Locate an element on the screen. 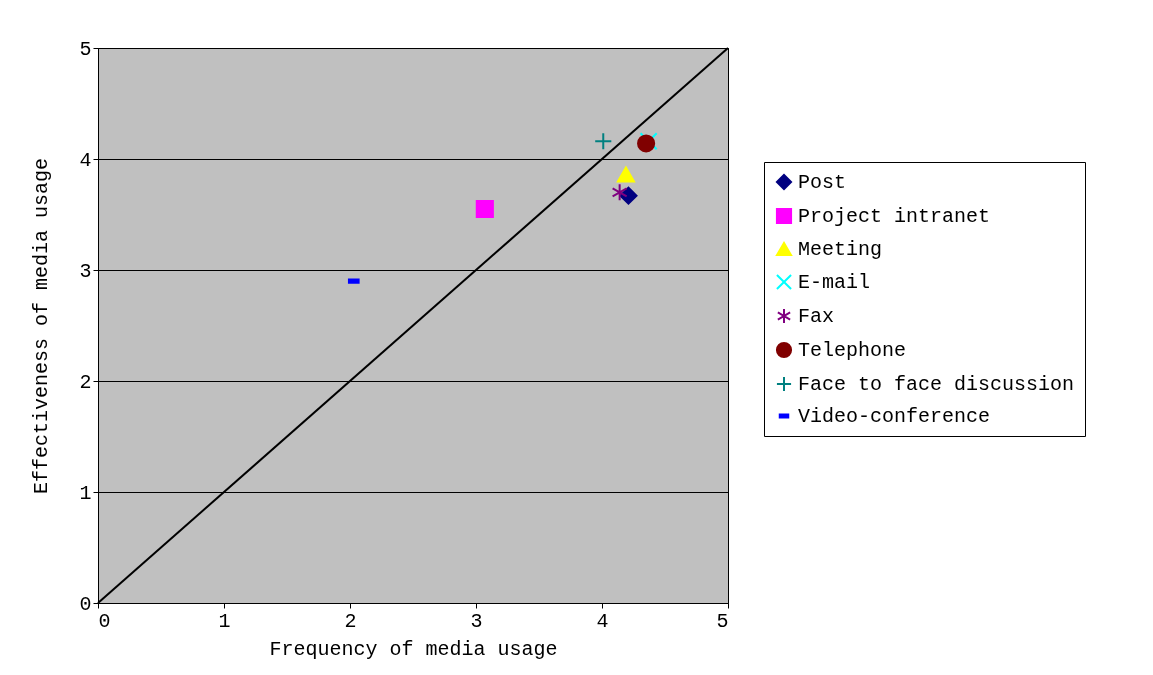 This screenshot has height=675, width=1153. y-axis-title: Effectiveness of media usage is located at coordinates (42, 326).